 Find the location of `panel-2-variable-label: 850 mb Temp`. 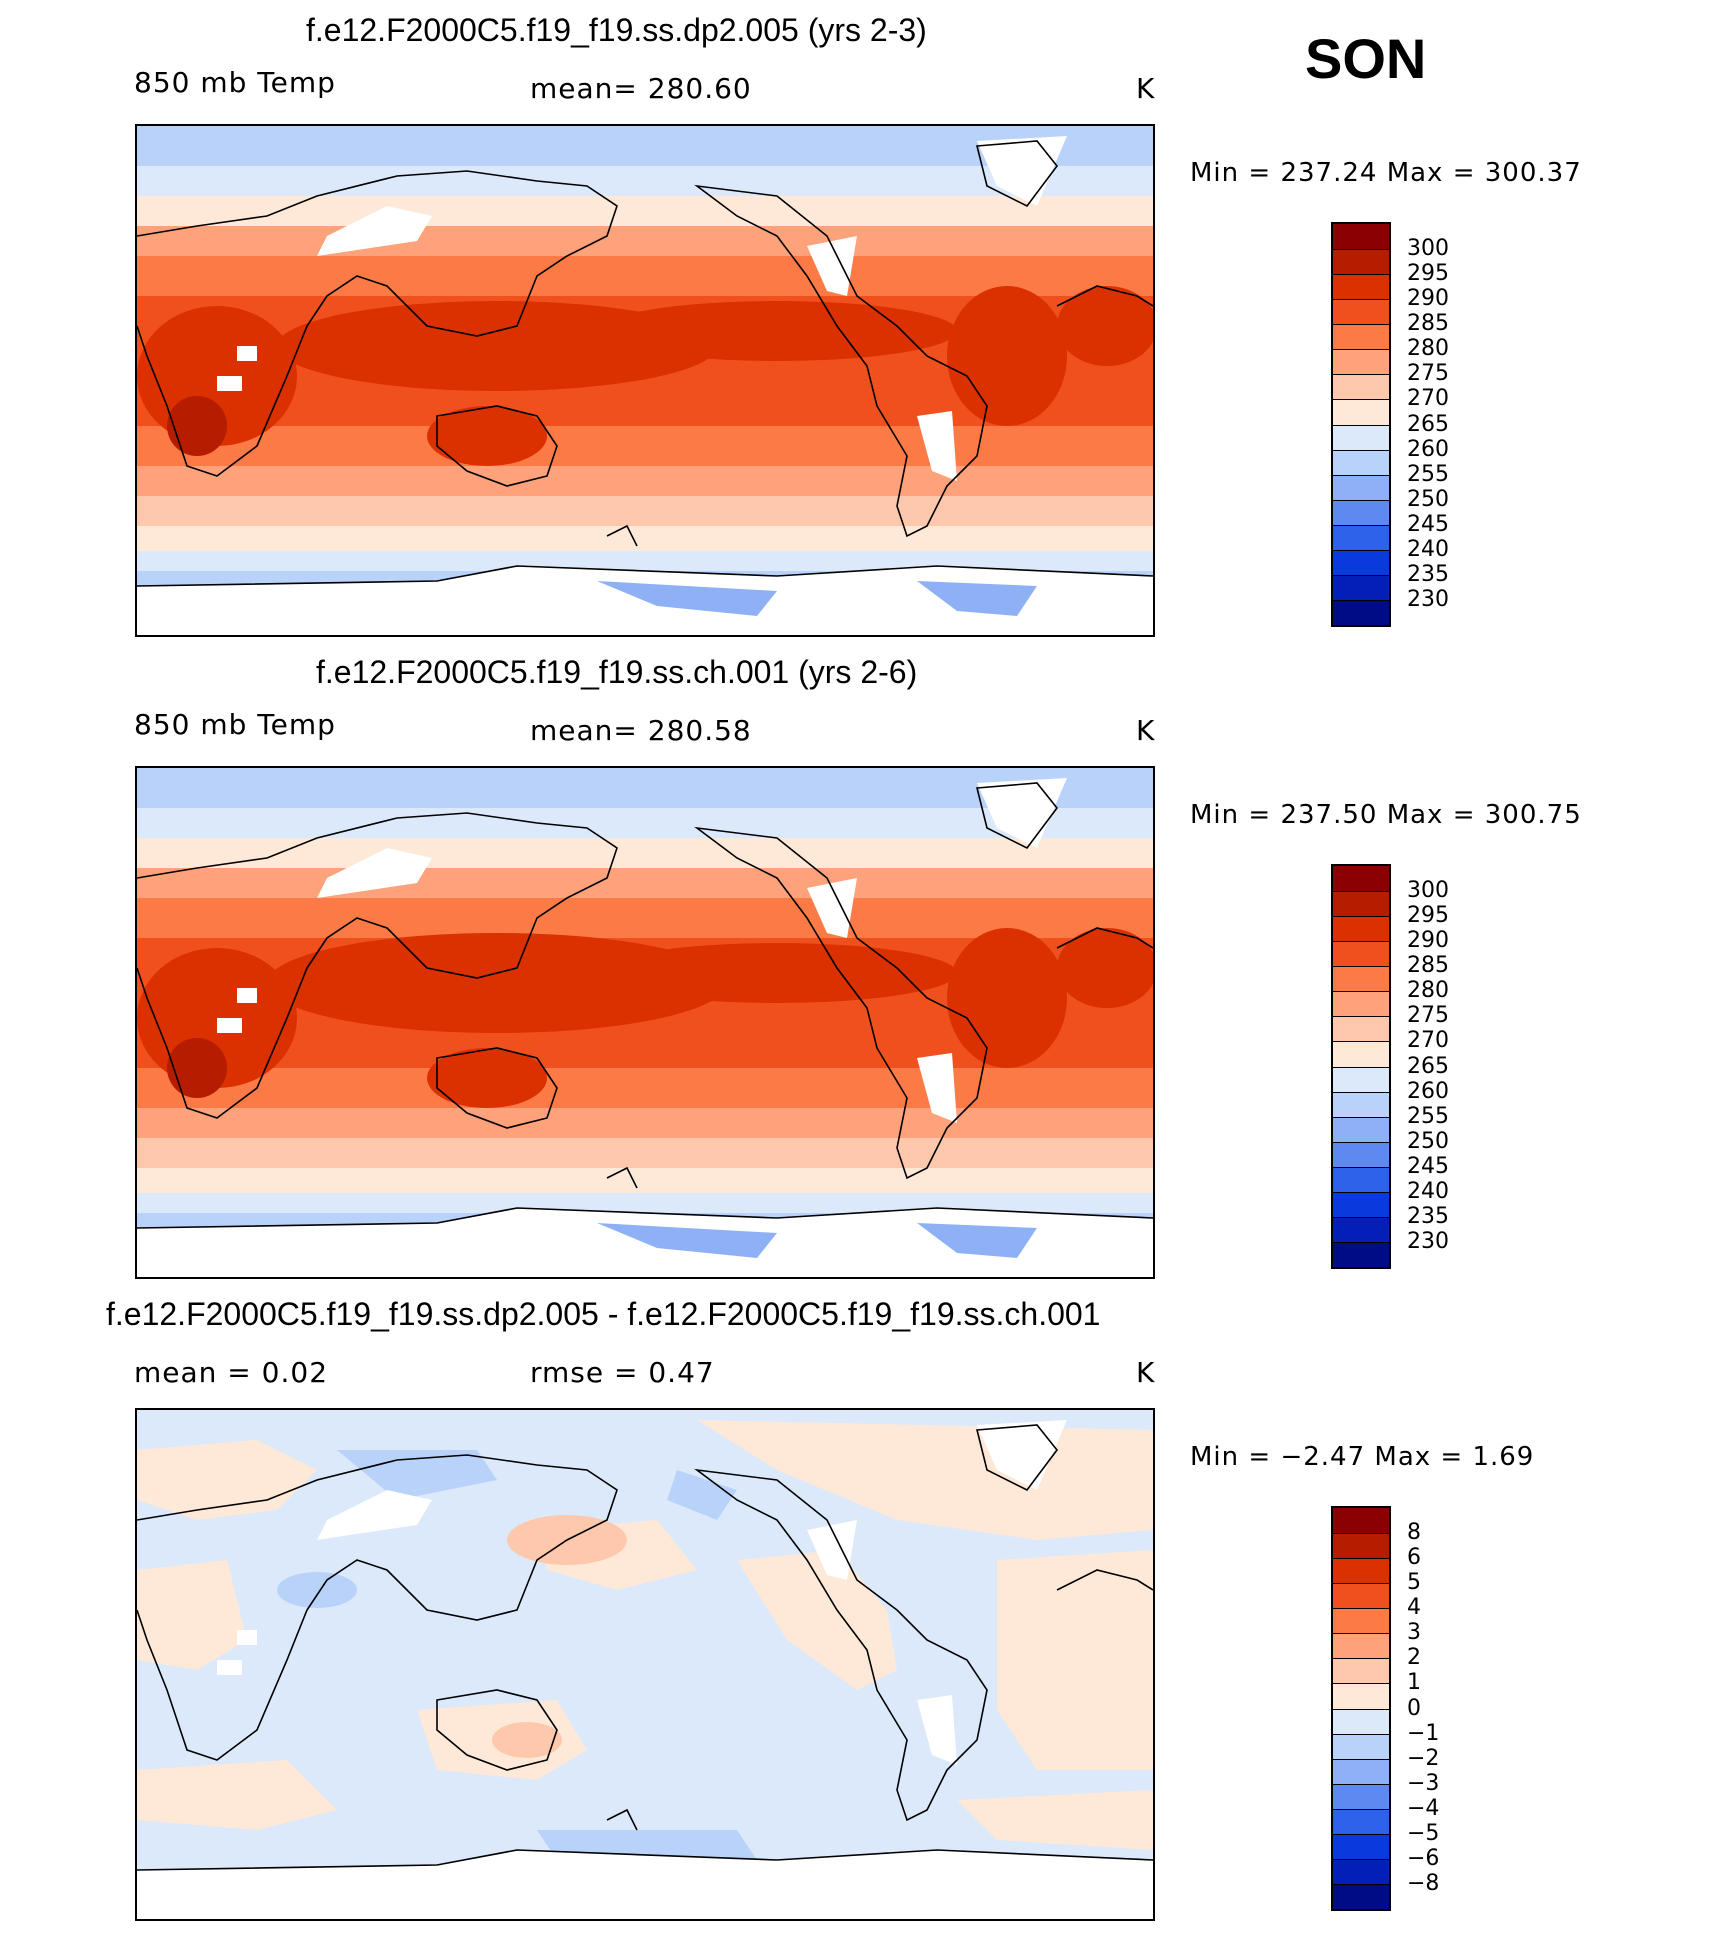

panel-2-variable-label: 850 mb Temp is located at coordinates (235, 724).